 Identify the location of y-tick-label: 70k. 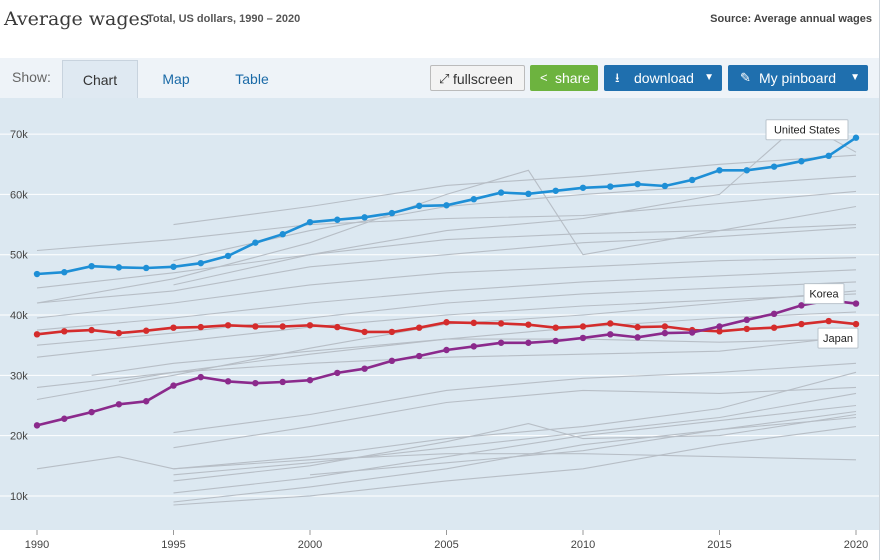
(19, 135).